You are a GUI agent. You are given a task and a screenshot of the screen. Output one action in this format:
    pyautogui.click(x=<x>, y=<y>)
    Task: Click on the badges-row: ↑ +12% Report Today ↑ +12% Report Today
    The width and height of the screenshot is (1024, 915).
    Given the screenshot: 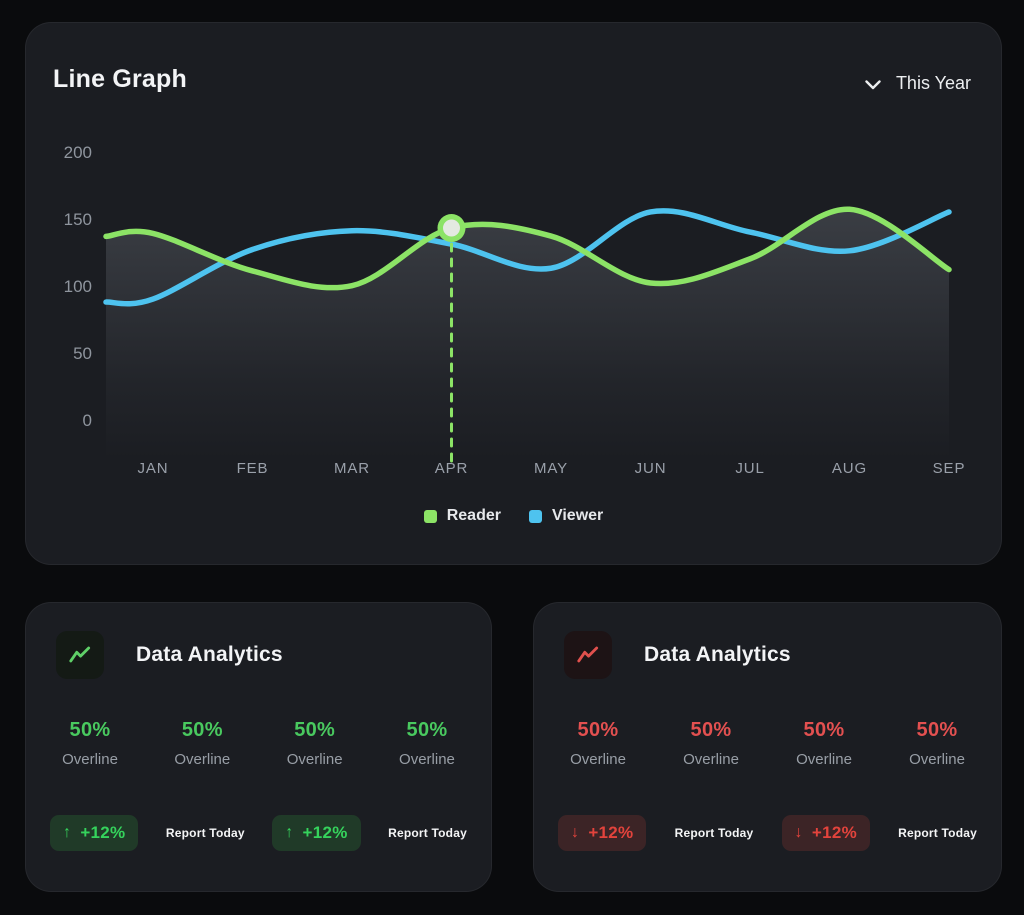 What is the action you would take?
    pyautogui.click(x=258, y=833)
    